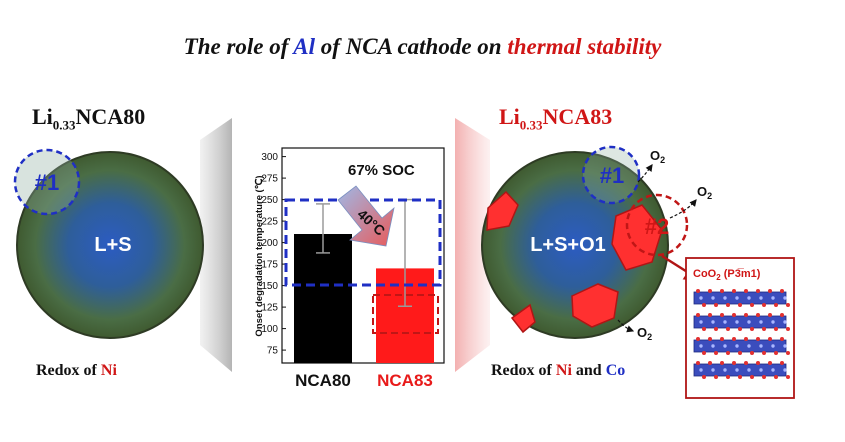 The width and height of the screenshot is (845, 442). What do you see at coordinates (269, 179) in the screenshot?
I see `y-tick-label: 275` at bounding box center [269, 179].